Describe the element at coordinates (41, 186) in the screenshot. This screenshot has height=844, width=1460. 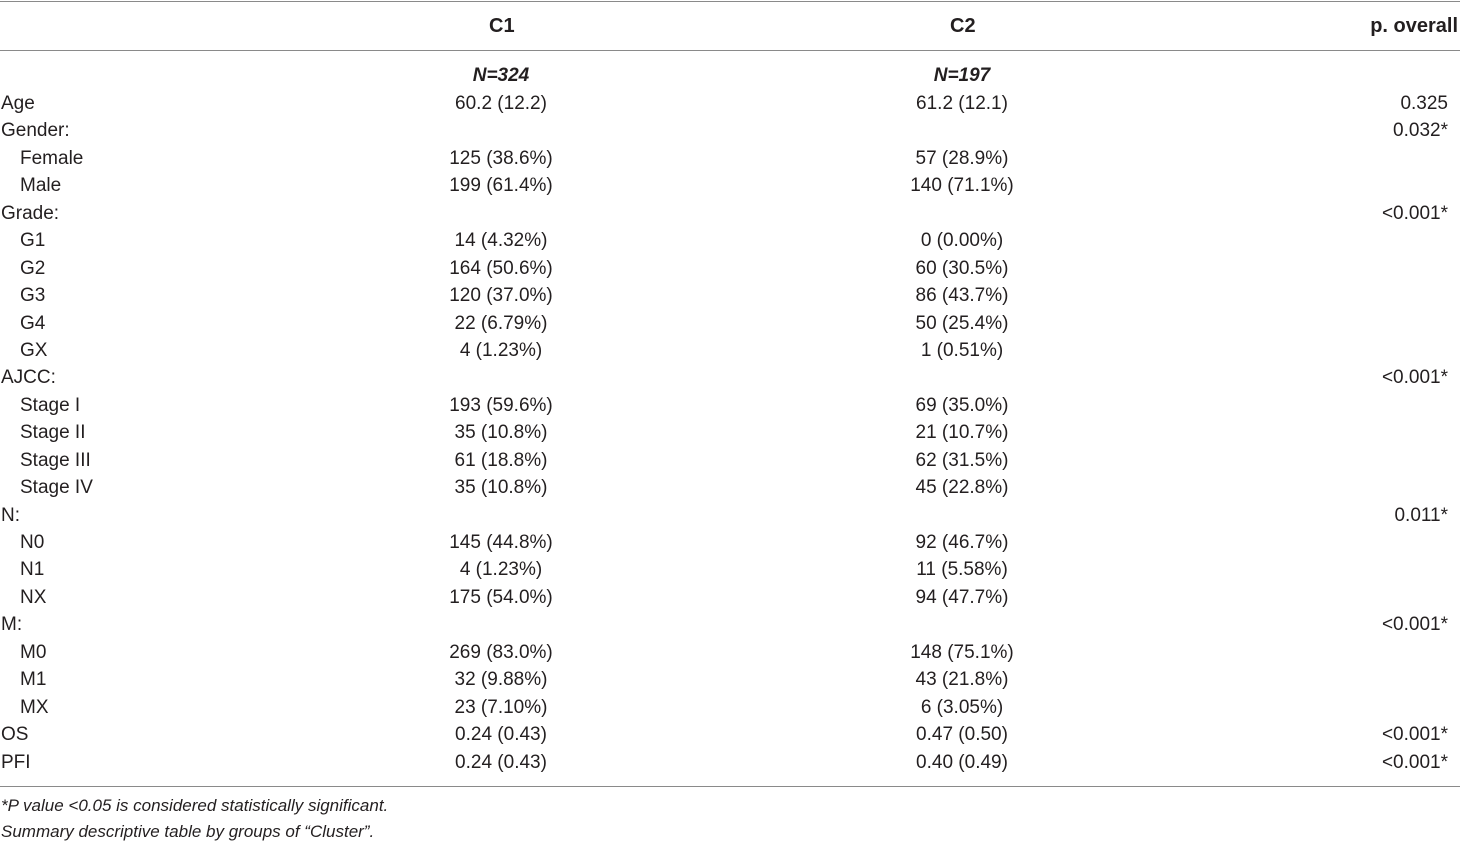
I see `row-label: Male` at that location.